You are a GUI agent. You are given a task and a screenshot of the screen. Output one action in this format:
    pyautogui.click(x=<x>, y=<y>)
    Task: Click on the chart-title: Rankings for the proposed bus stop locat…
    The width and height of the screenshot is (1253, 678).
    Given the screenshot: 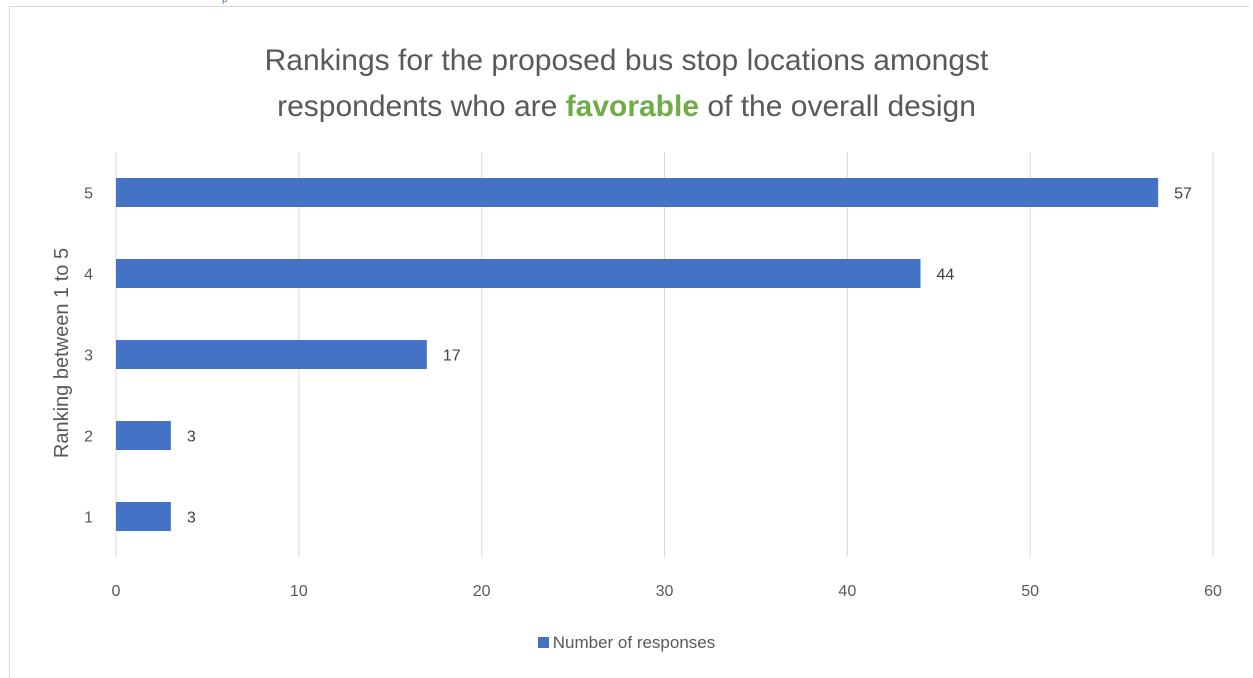 What is the action you would take?
    pyautogui.click(x=626, y=84)
    